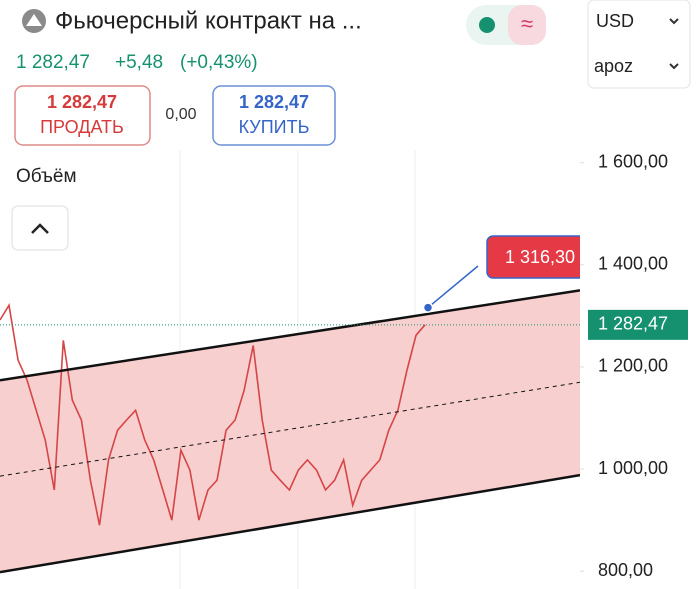  I want to click on channel-middle, so click(290, 429).